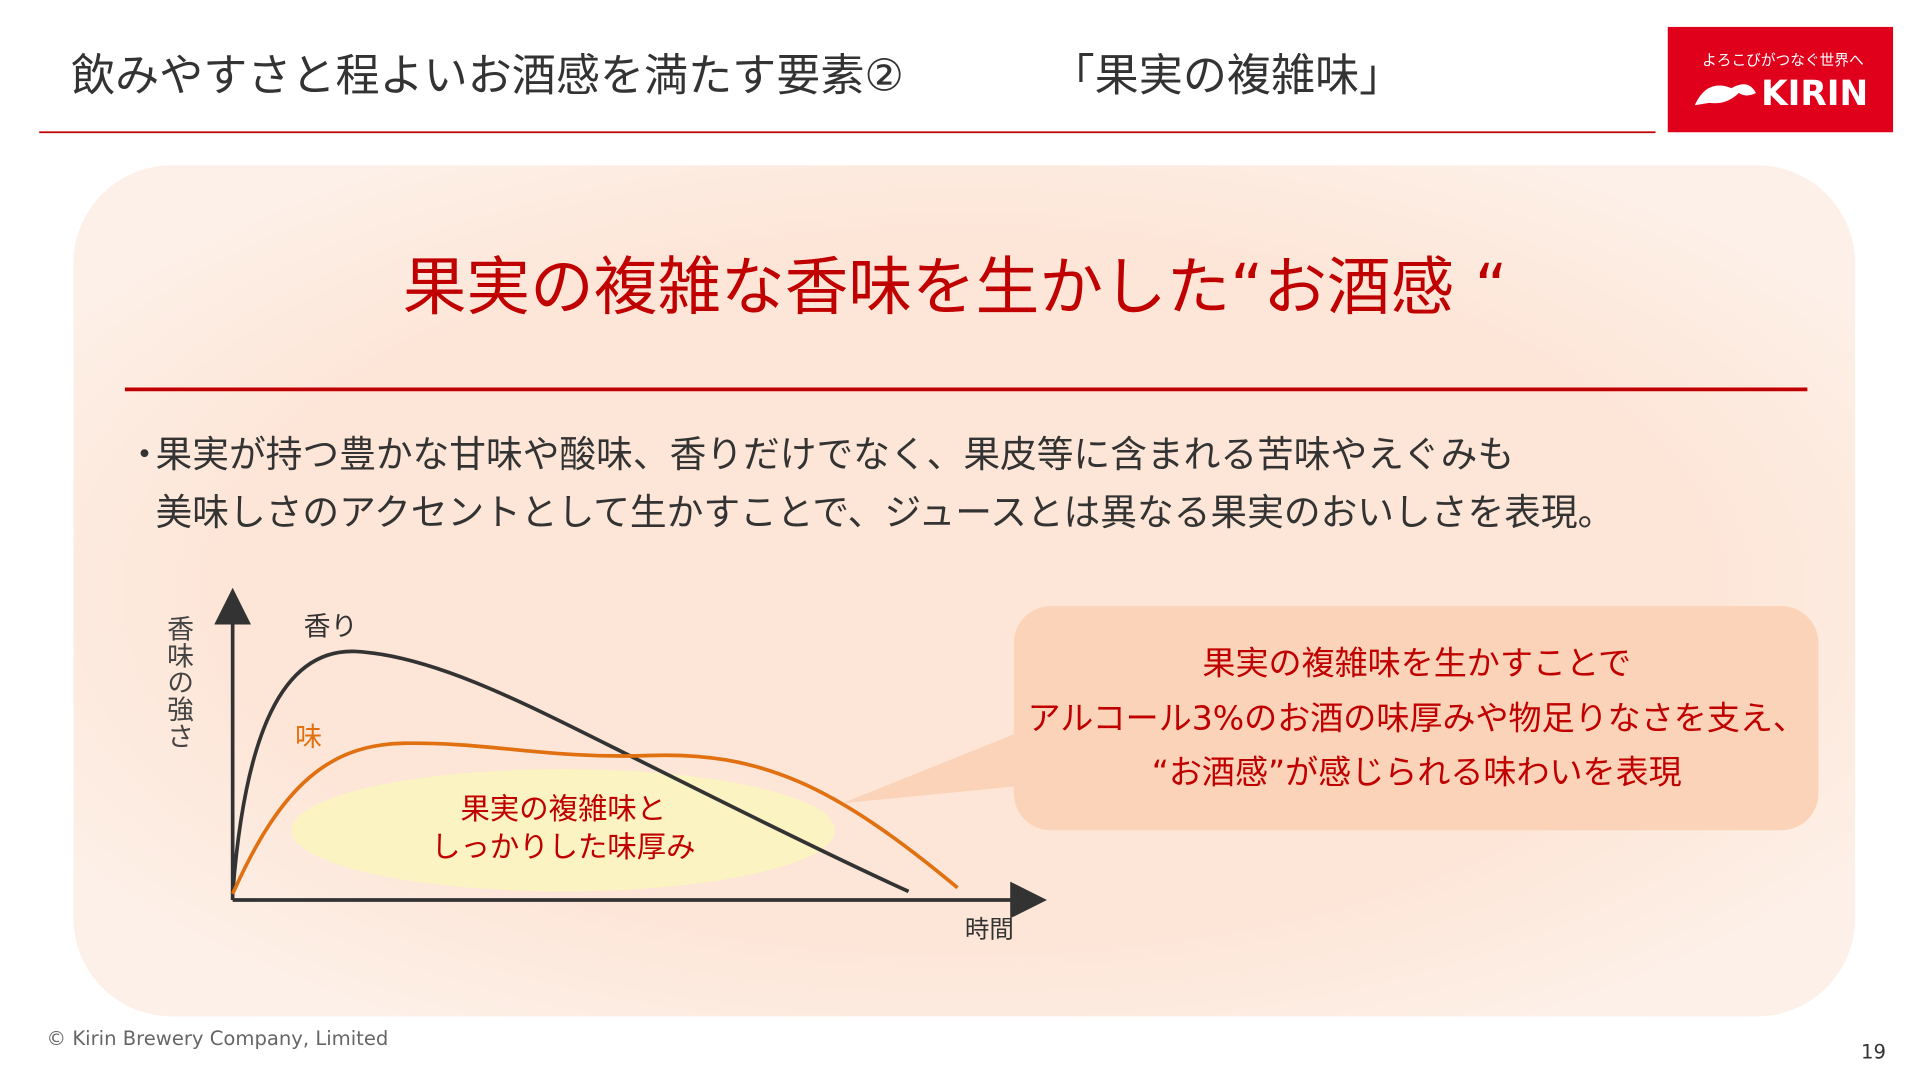 This screenshot has height=1080, width=1920. I want to click on callout-tail, so click(930, 768).